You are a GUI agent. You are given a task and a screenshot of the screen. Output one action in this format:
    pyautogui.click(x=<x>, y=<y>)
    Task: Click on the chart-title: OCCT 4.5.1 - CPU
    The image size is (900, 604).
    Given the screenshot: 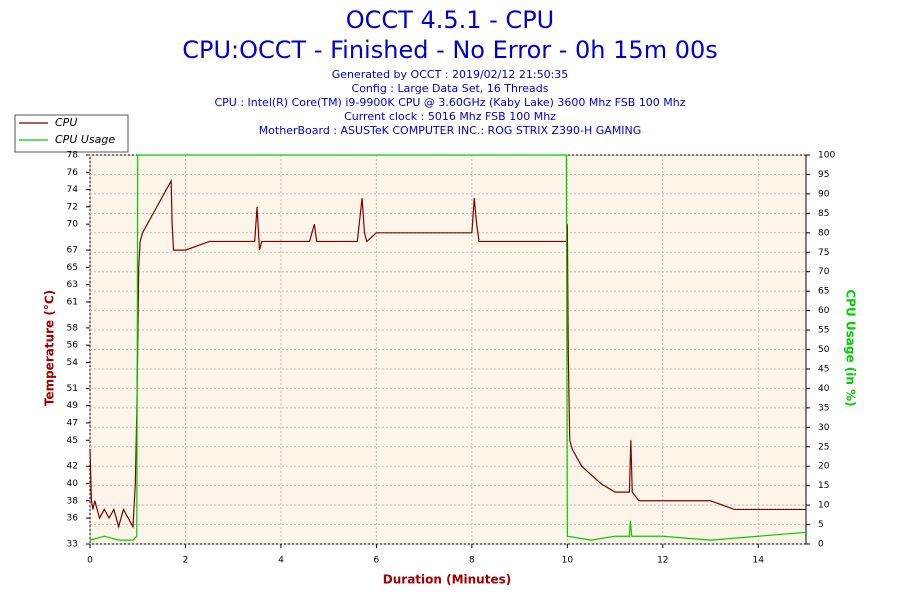 What is the action you would take?
    pyautogui.click(x=450, y=20)
    